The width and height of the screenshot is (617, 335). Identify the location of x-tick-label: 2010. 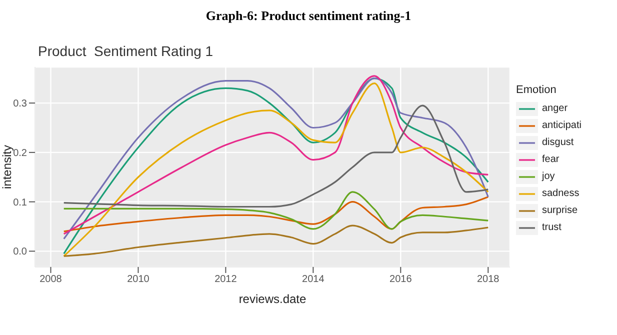
(138, 280).